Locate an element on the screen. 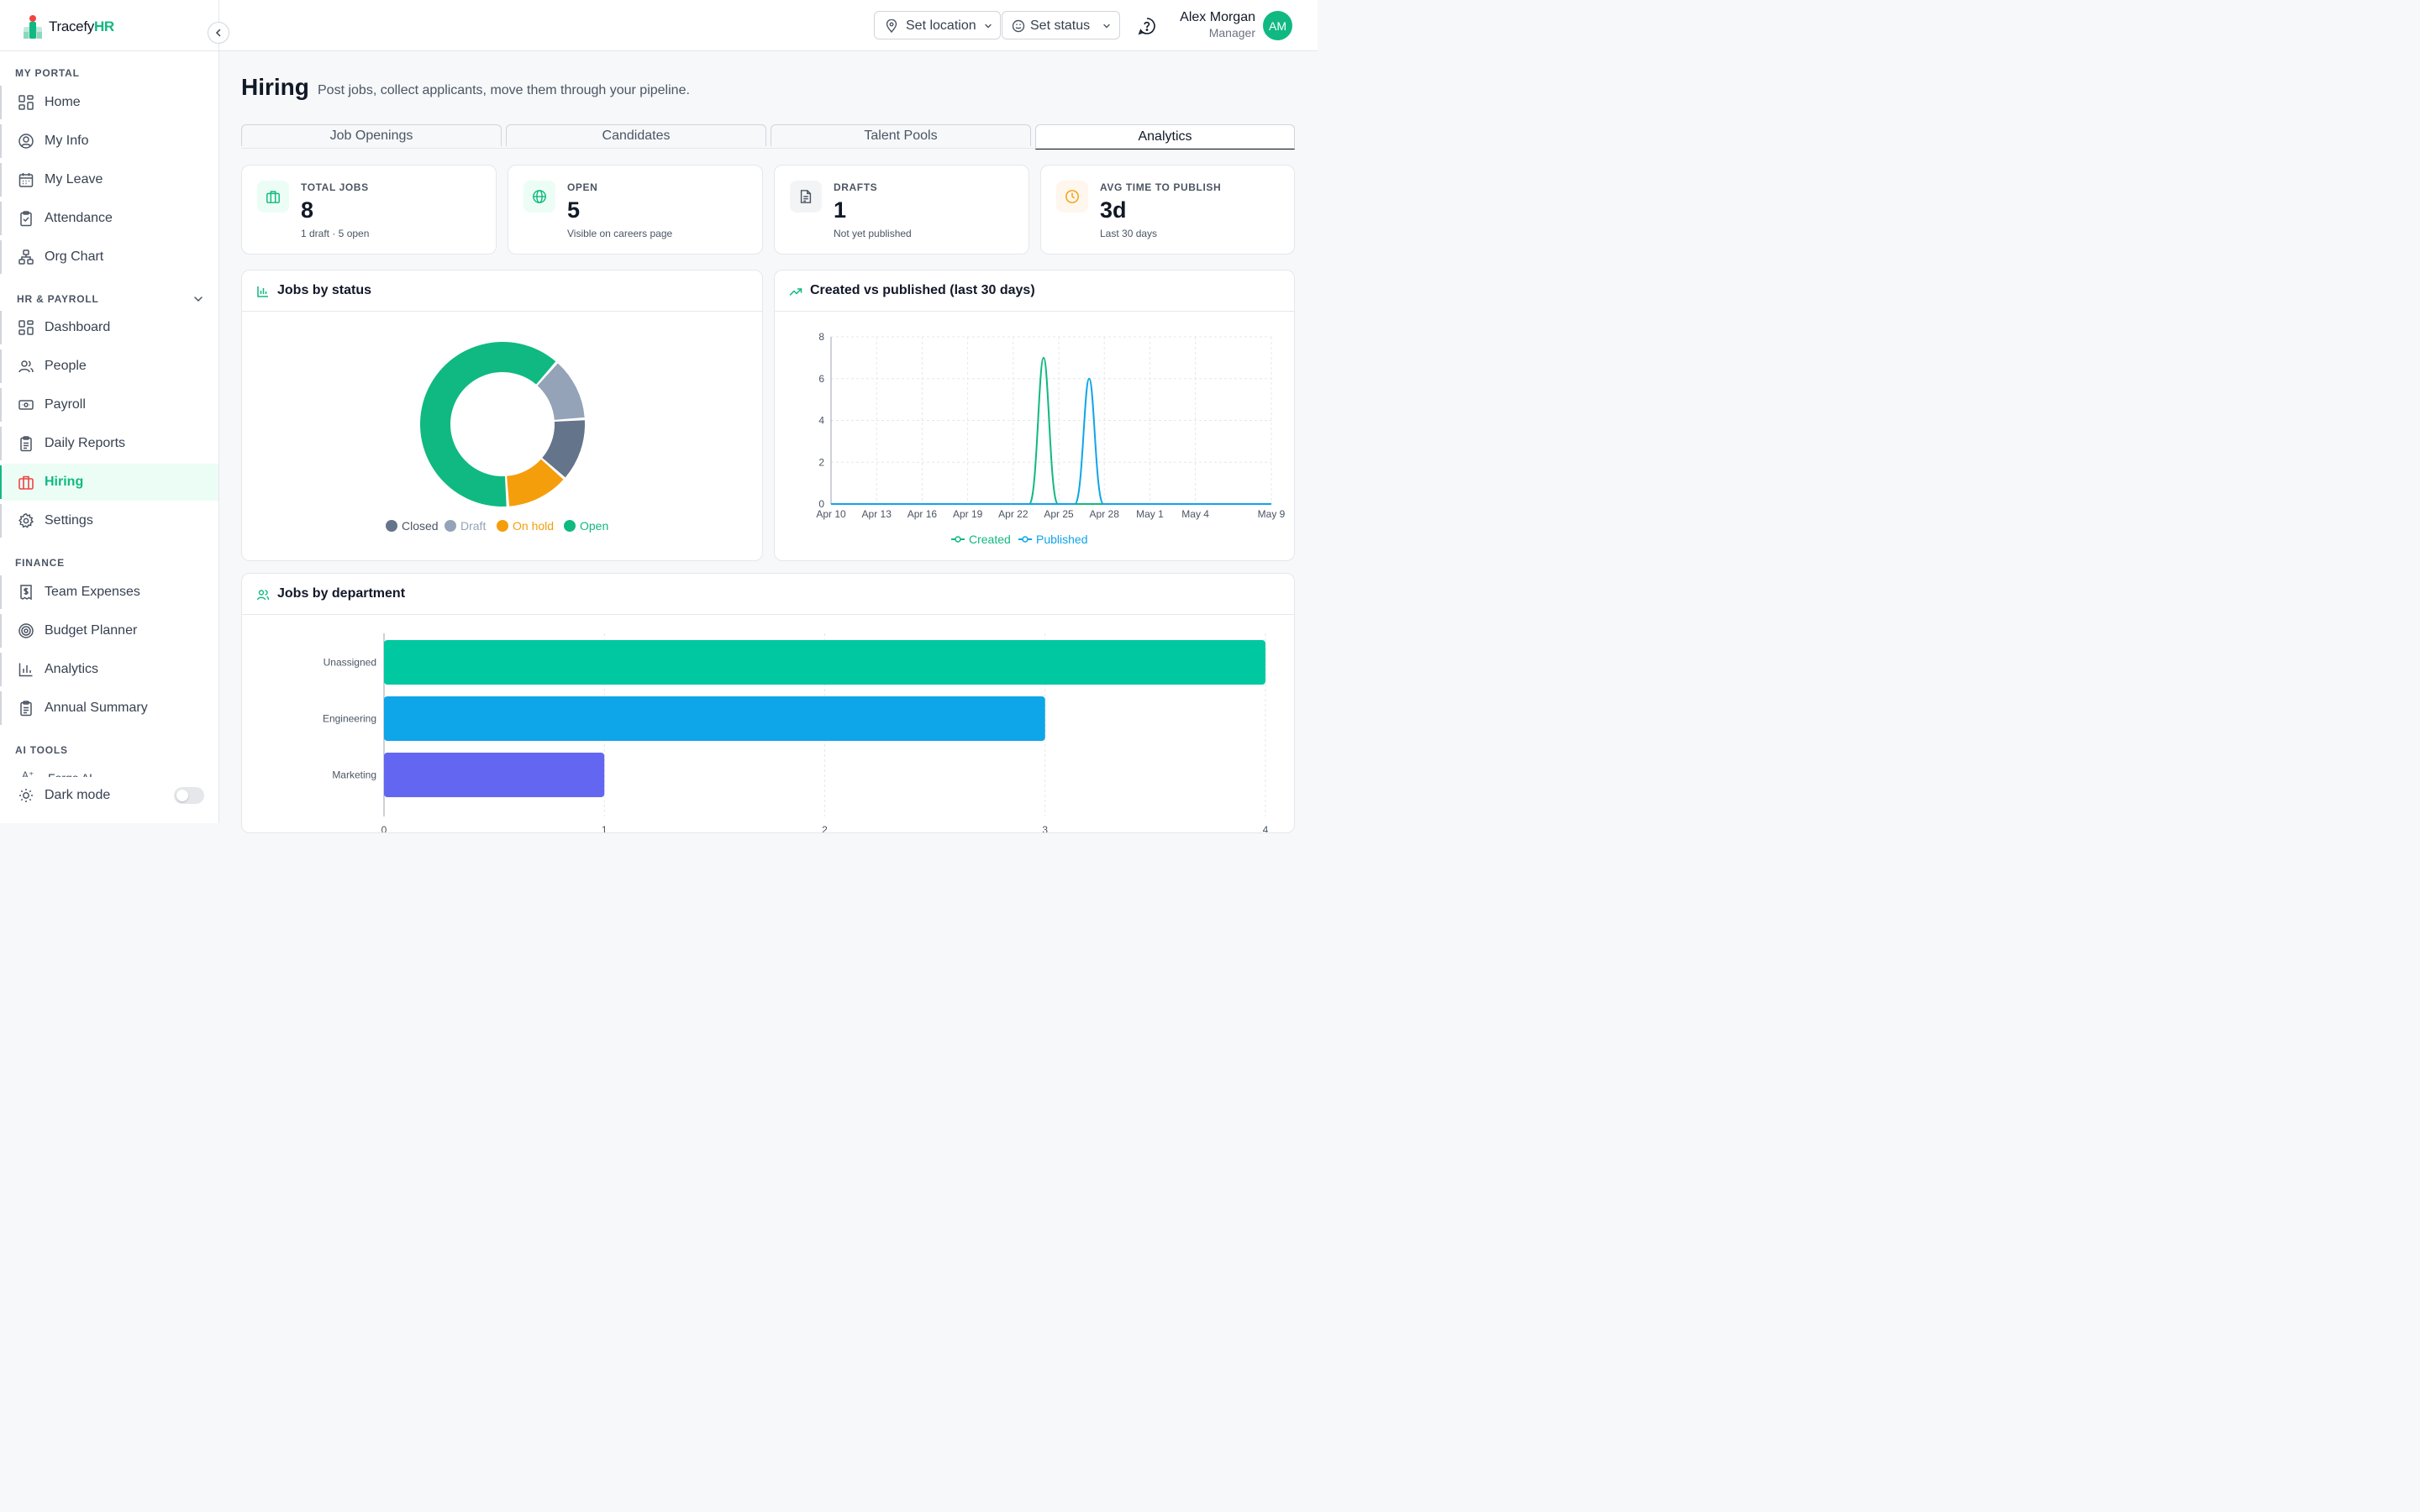 The width and height of the screenshot is (2420, 1512). legend-label: Created is located at coordinates (990, 539).